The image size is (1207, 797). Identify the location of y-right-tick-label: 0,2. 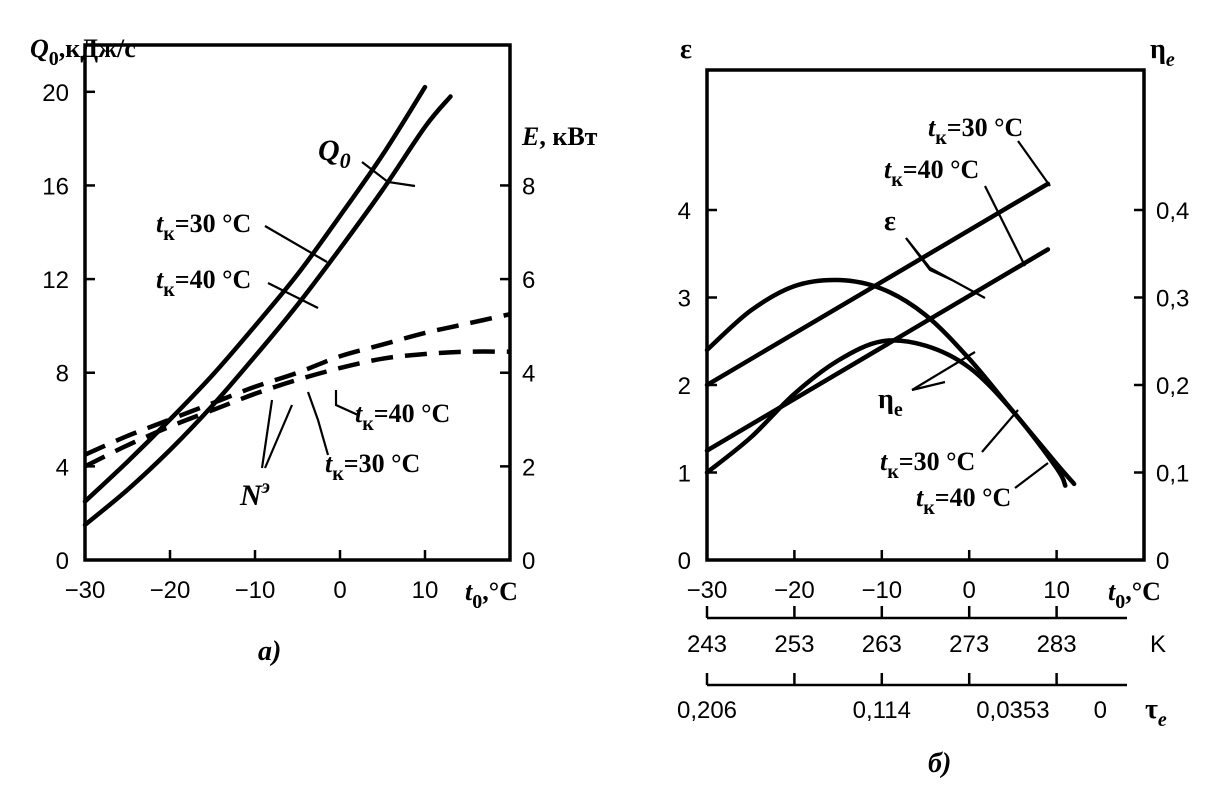
(1172, 386).